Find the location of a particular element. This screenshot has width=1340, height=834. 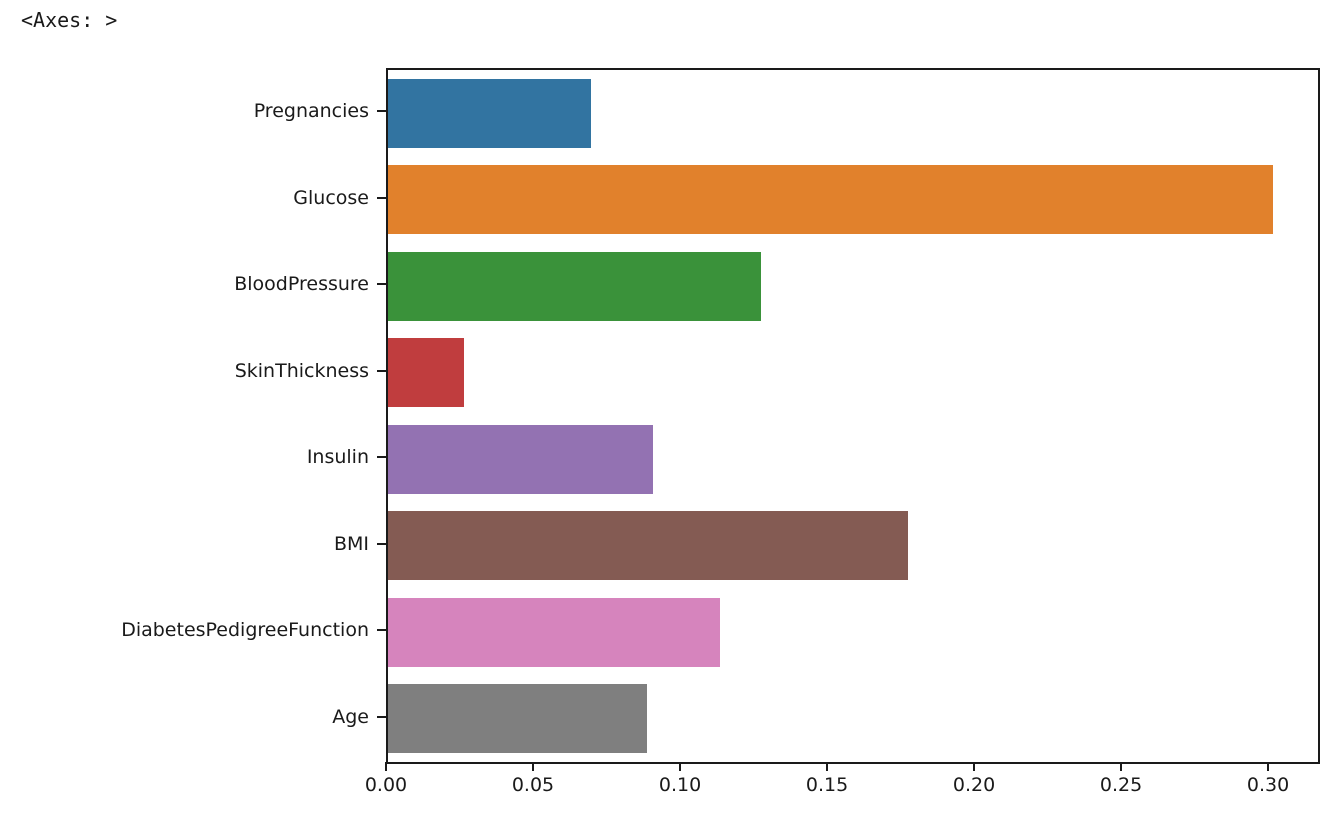

y-tick-label-SkinThickness: SkinThickness is located at coordinates (301, 370).